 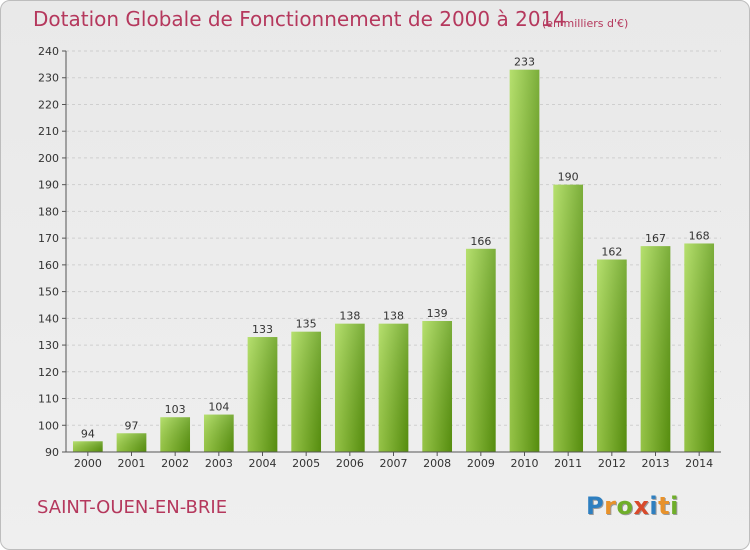 I want to click on data-label: 167, so click(x=655, y=238).